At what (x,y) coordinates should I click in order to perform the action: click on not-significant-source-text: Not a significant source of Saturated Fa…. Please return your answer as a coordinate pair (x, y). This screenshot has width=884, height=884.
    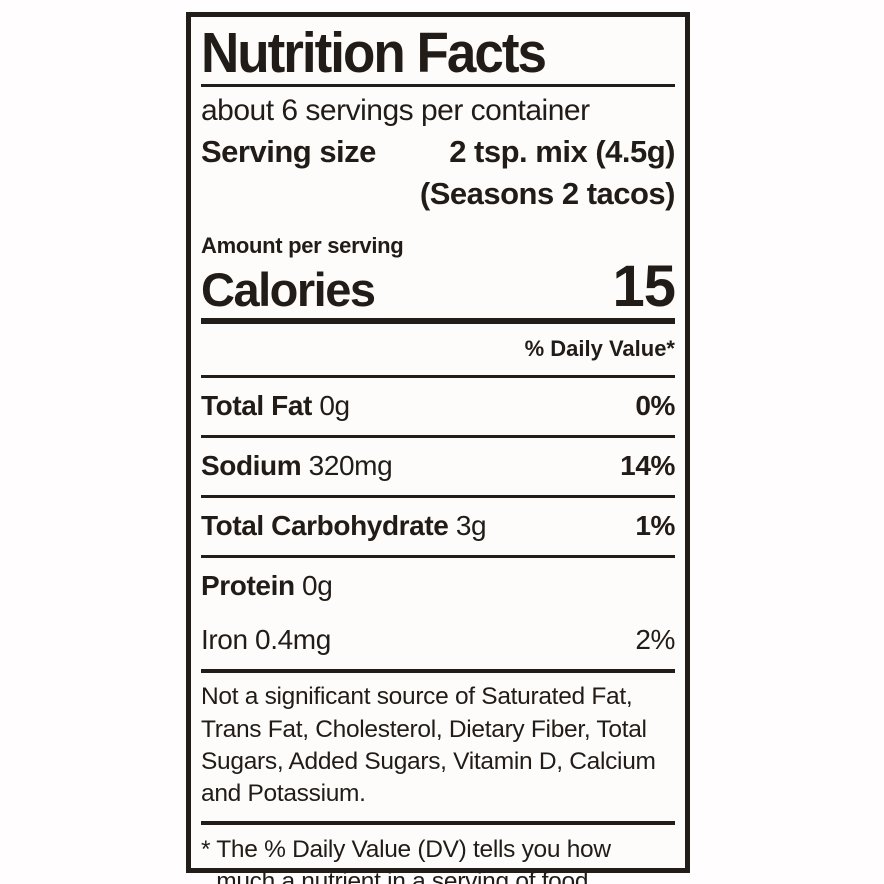
    Looking at the image, I should click on (428, 745).